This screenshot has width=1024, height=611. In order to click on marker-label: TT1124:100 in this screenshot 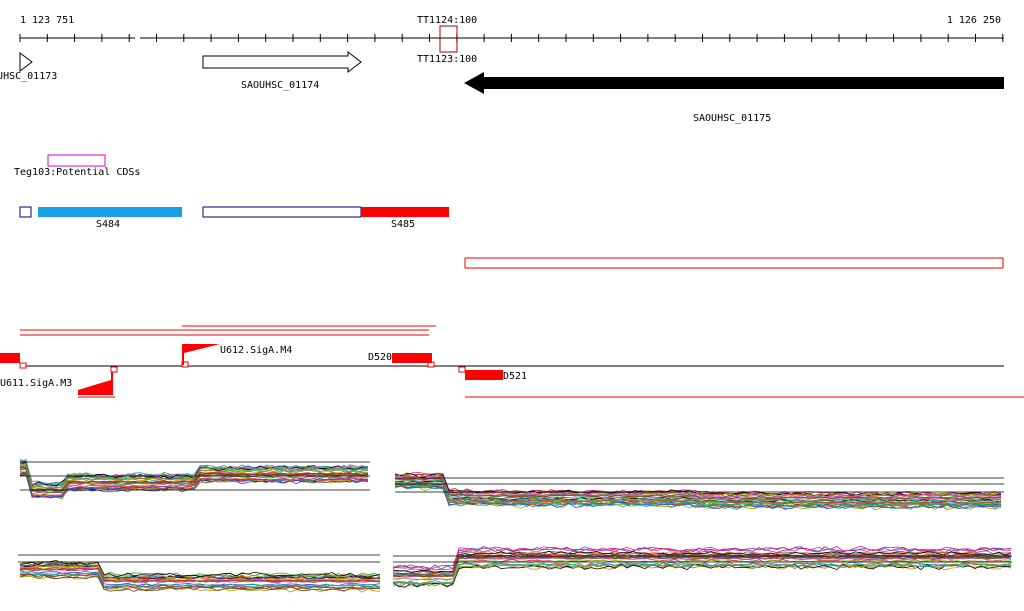, I will do `click(447, 20)`.